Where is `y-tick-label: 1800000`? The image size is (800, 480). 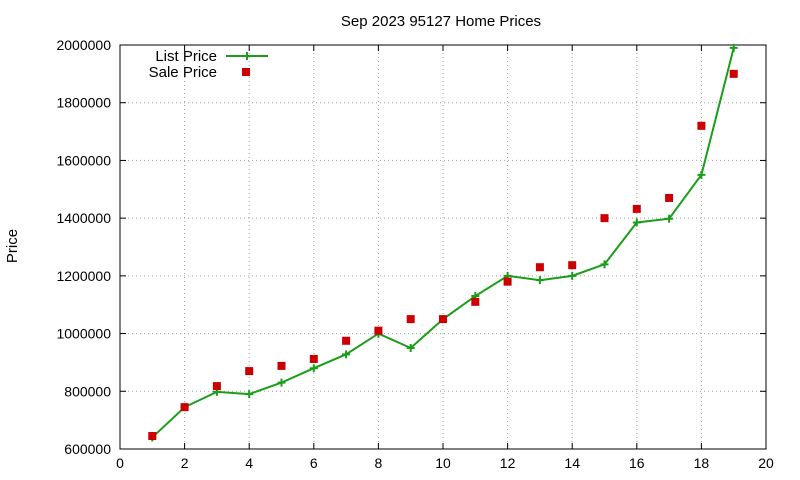
y-tick-label: 1800000 is located at coordinates (83, 103).